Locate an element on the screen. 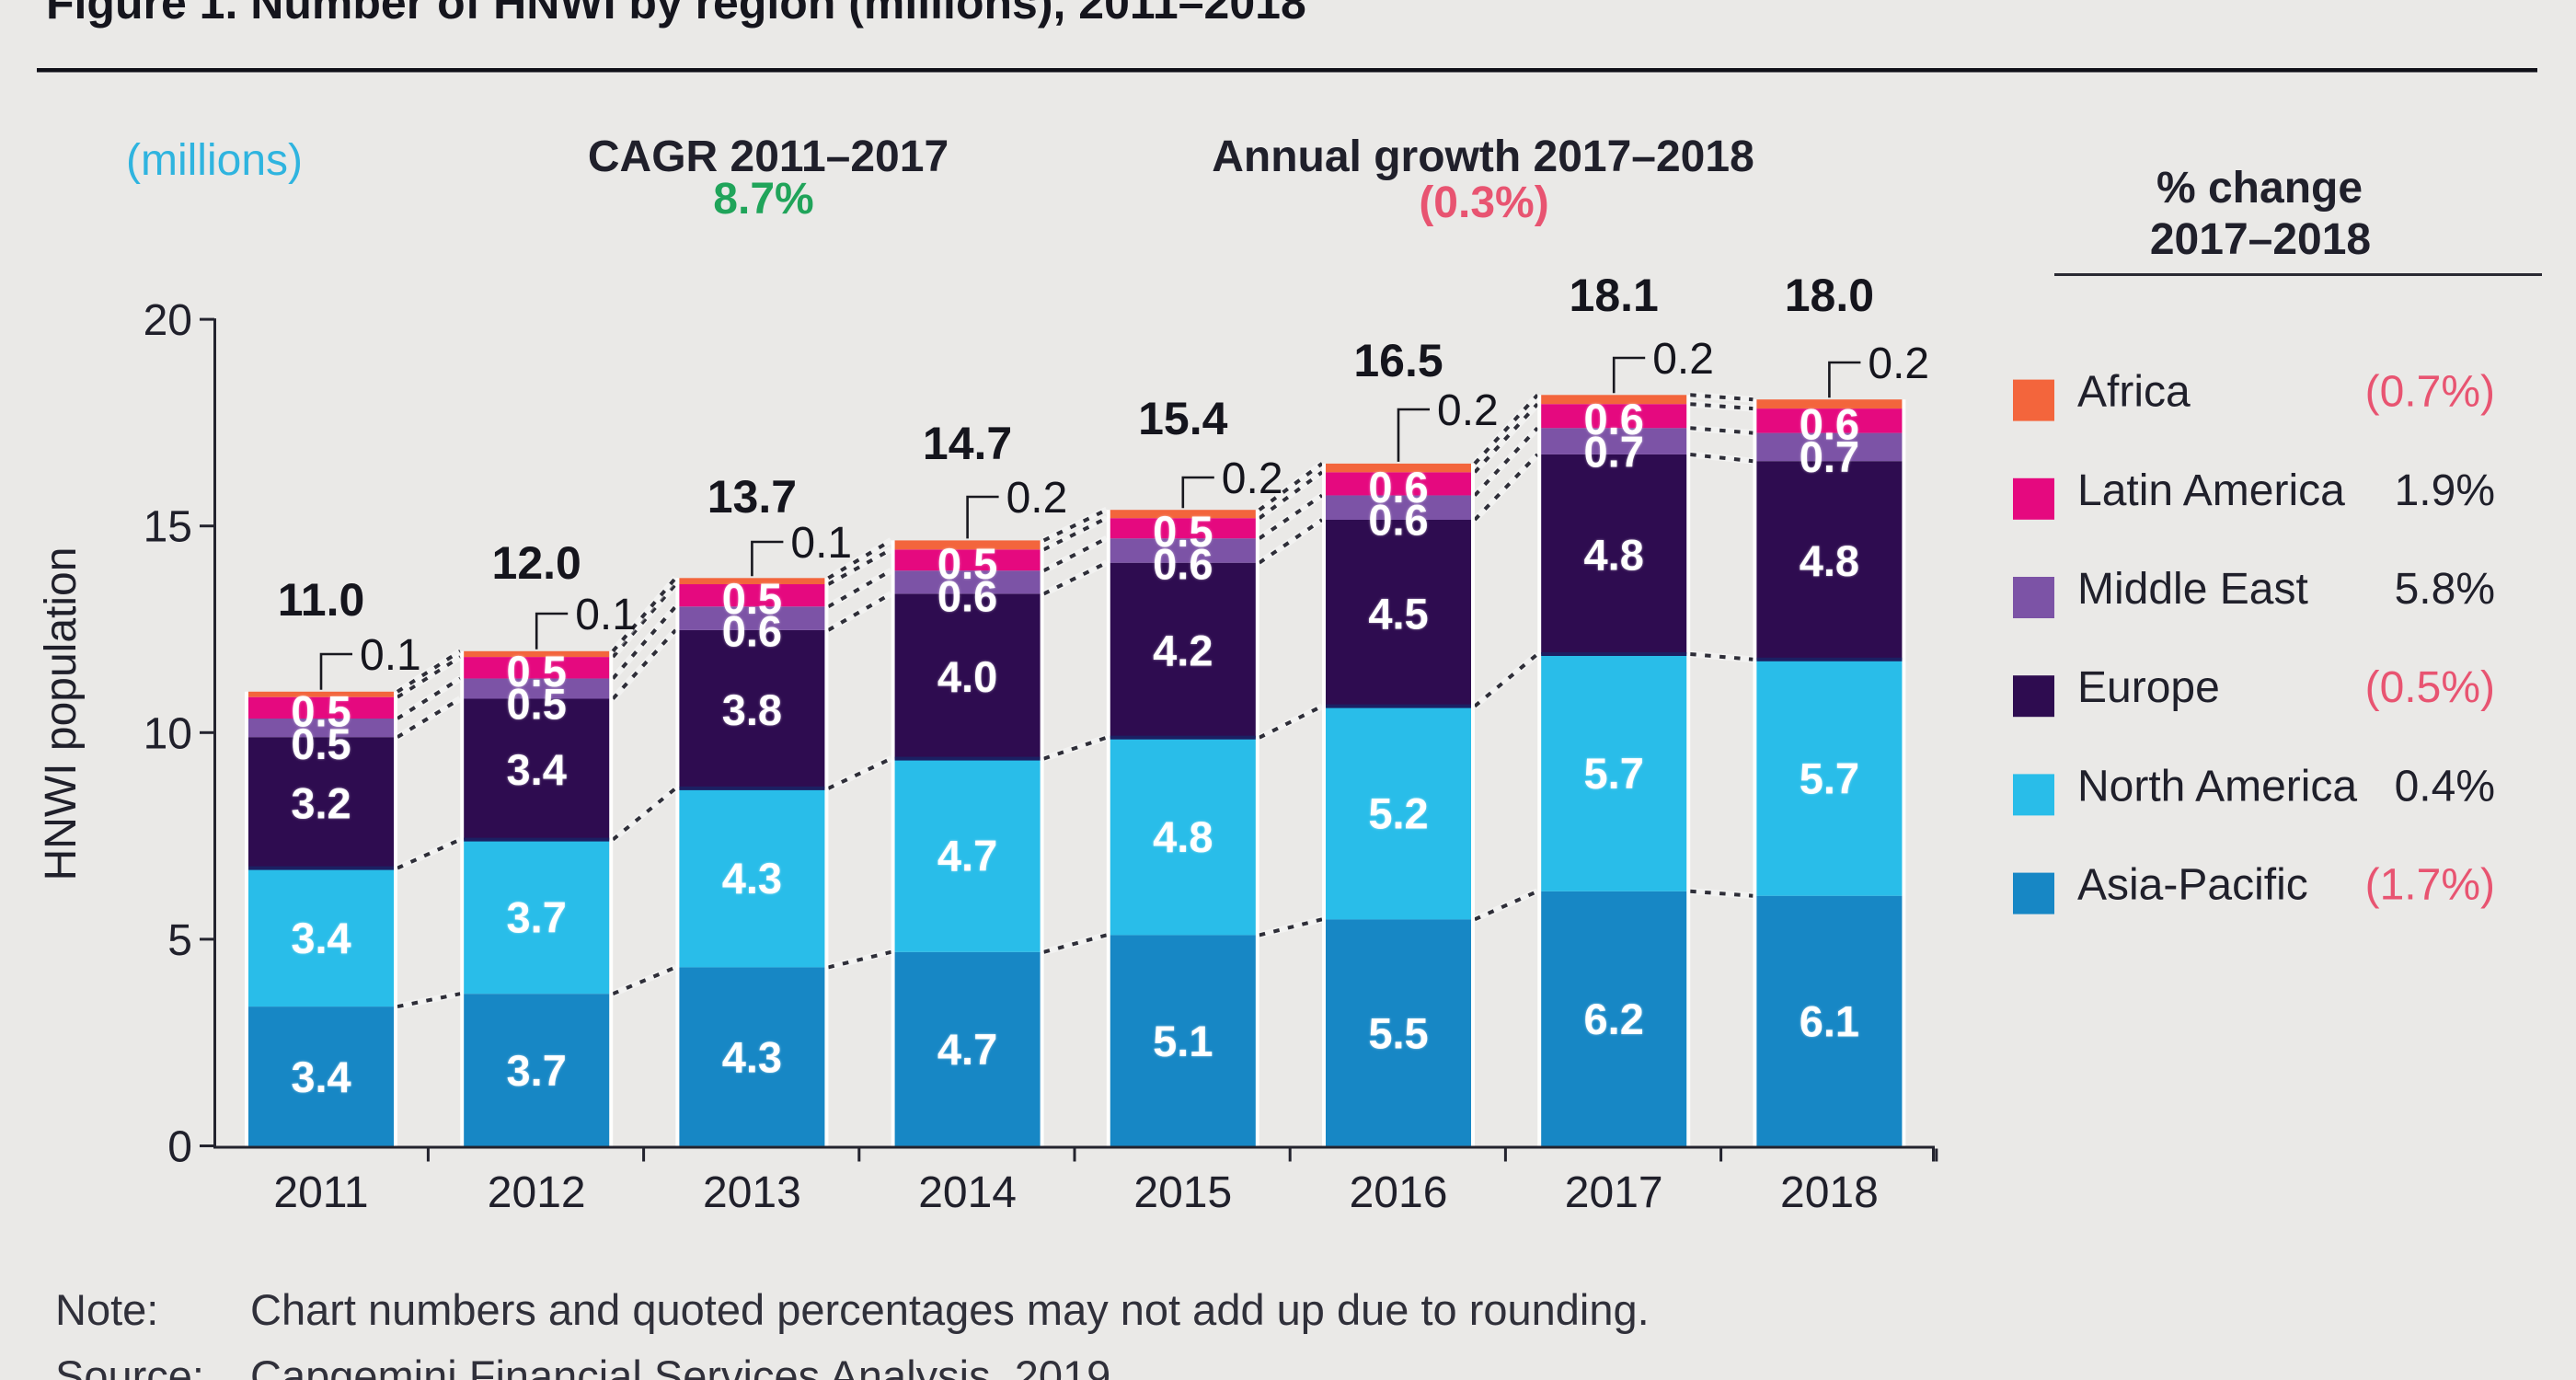  svg-text: 10 is located at coordinates (168, 733).